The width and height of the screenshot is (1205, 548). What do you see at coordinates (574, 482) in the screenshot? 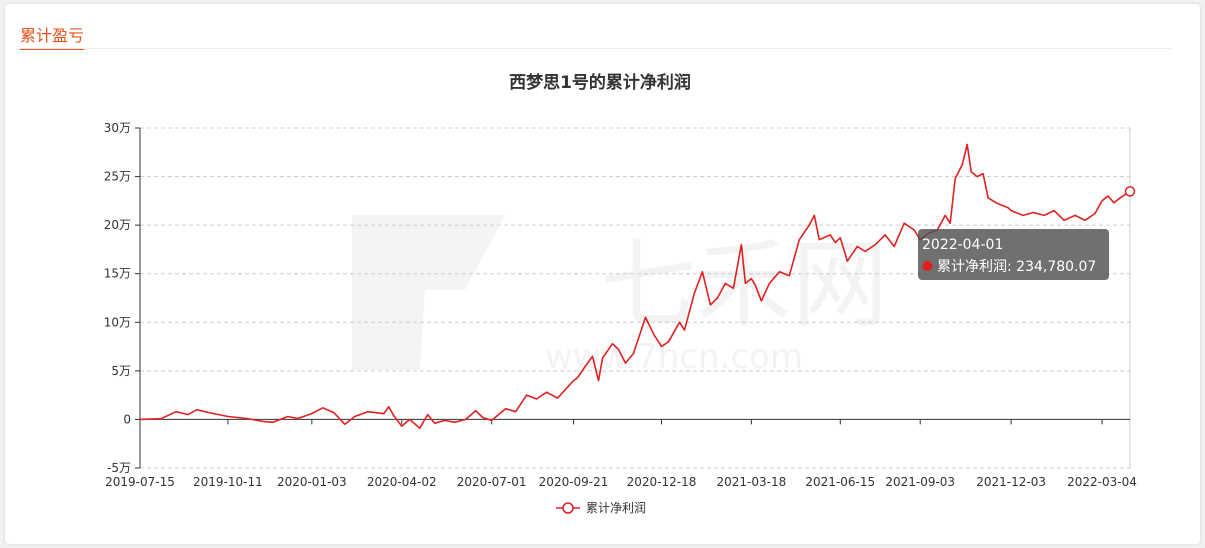
I see `x-tick-label: 2020-09-21` at bounding box center [574, 482].